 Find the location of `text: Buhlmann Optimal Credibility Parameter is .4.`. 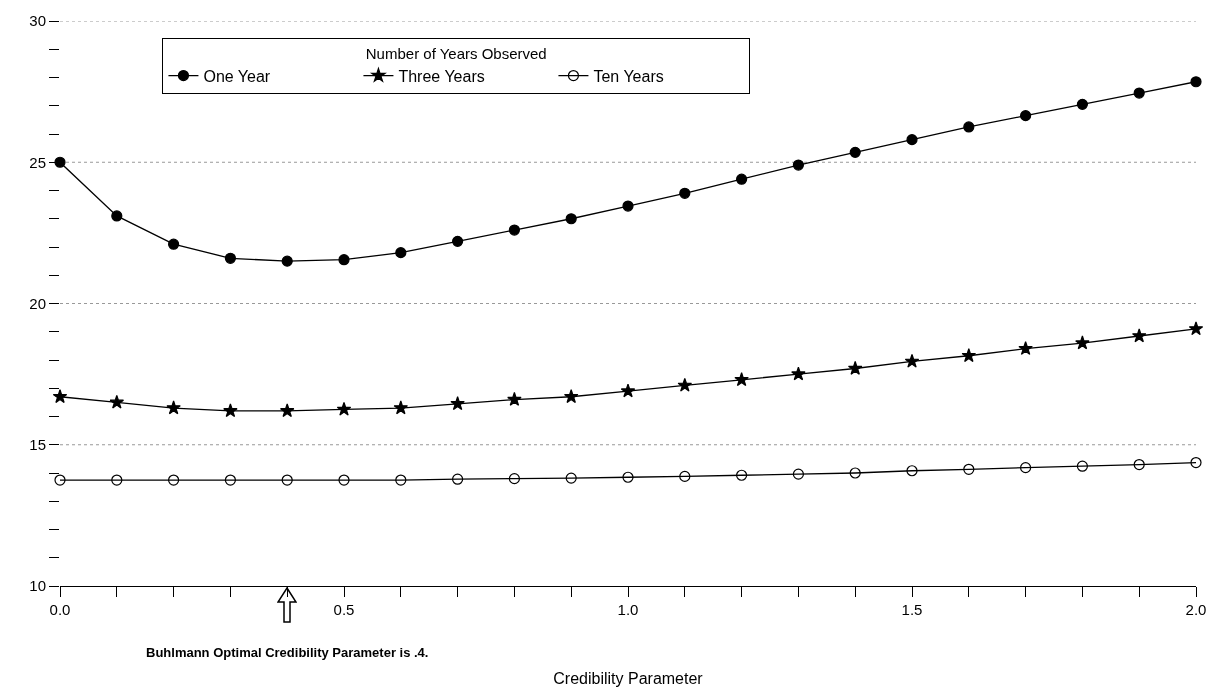

text: Buhlmann Optimal Credibility Parameter is .4. is located at coordinates (287, 652).